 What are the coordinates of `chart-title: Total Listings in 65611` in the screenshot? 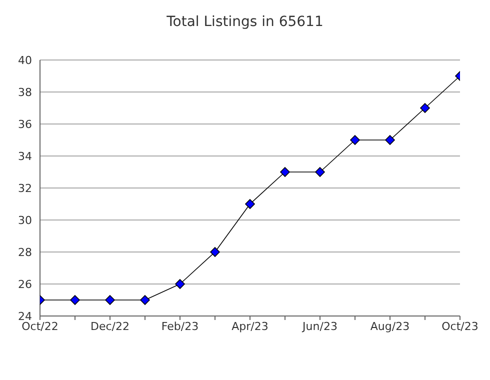 It's located at (245, 22).